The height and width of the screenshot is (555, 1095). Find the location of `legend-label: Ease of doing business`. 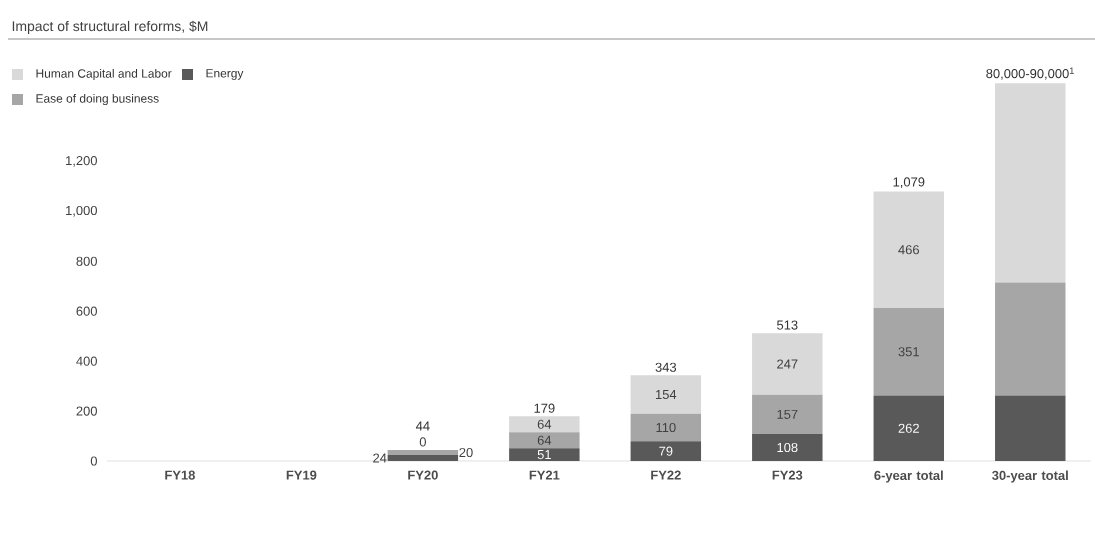

legend-label: Ease of doing business is located at coordinates (97, 99).